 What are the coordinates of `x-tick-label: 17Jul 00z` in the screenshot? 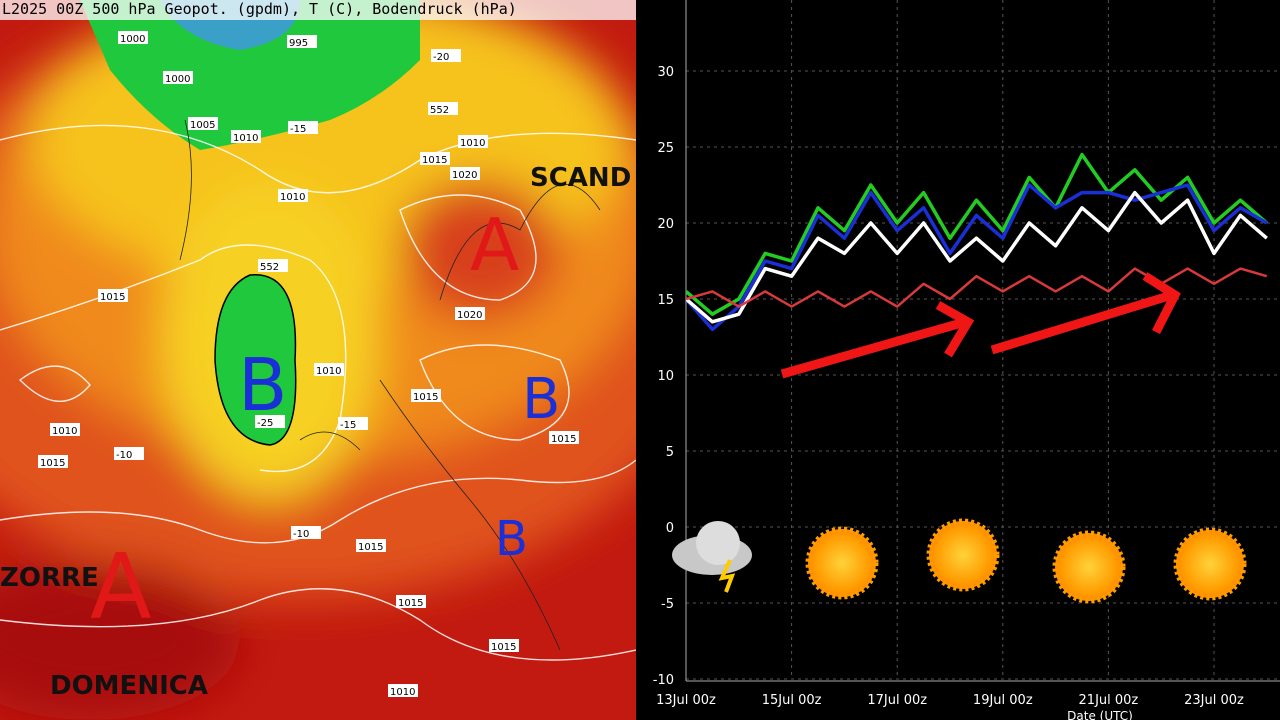 It's located at (897, 700).